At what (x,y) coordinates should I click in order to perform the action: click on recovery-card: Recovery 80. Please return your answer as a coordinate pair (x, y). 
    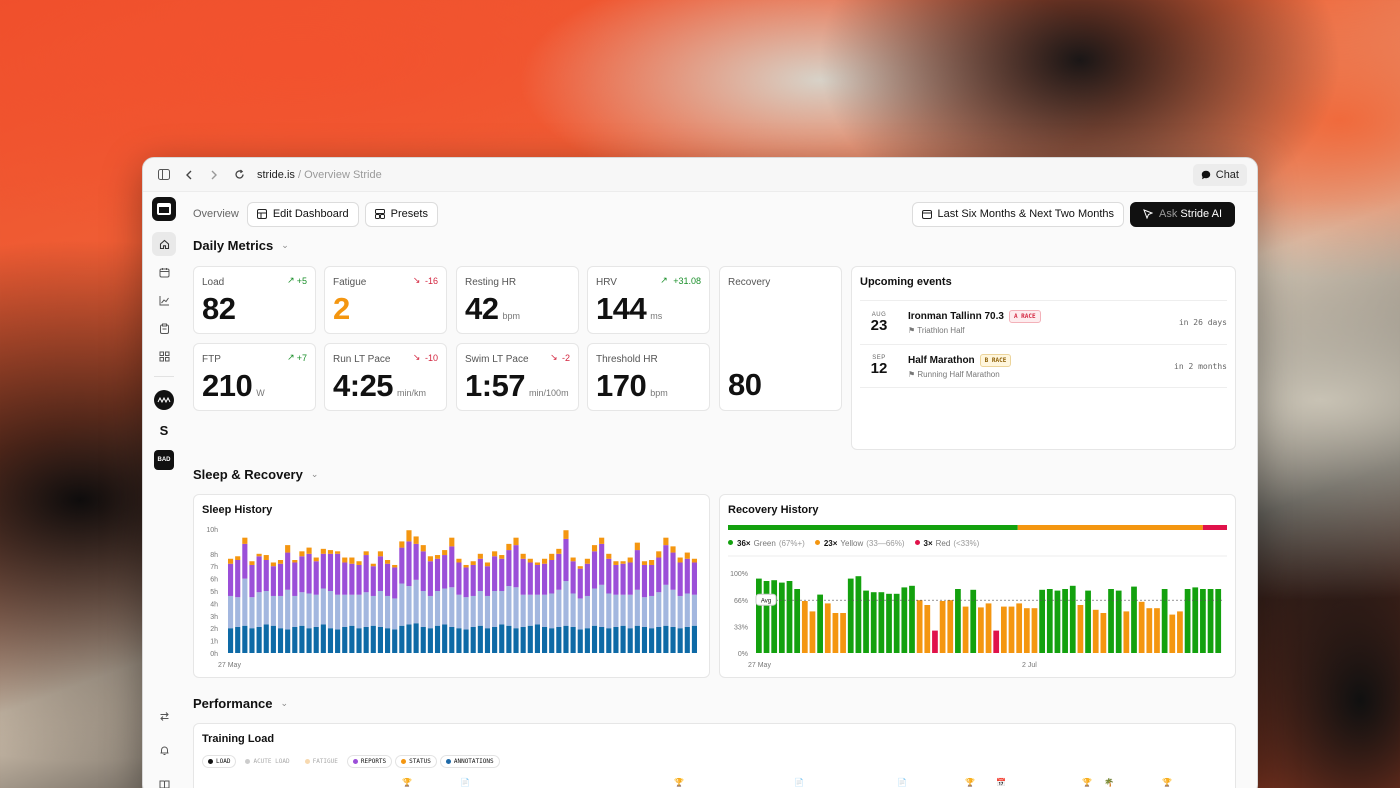
    Looking at the image, I should click on (780, 338).